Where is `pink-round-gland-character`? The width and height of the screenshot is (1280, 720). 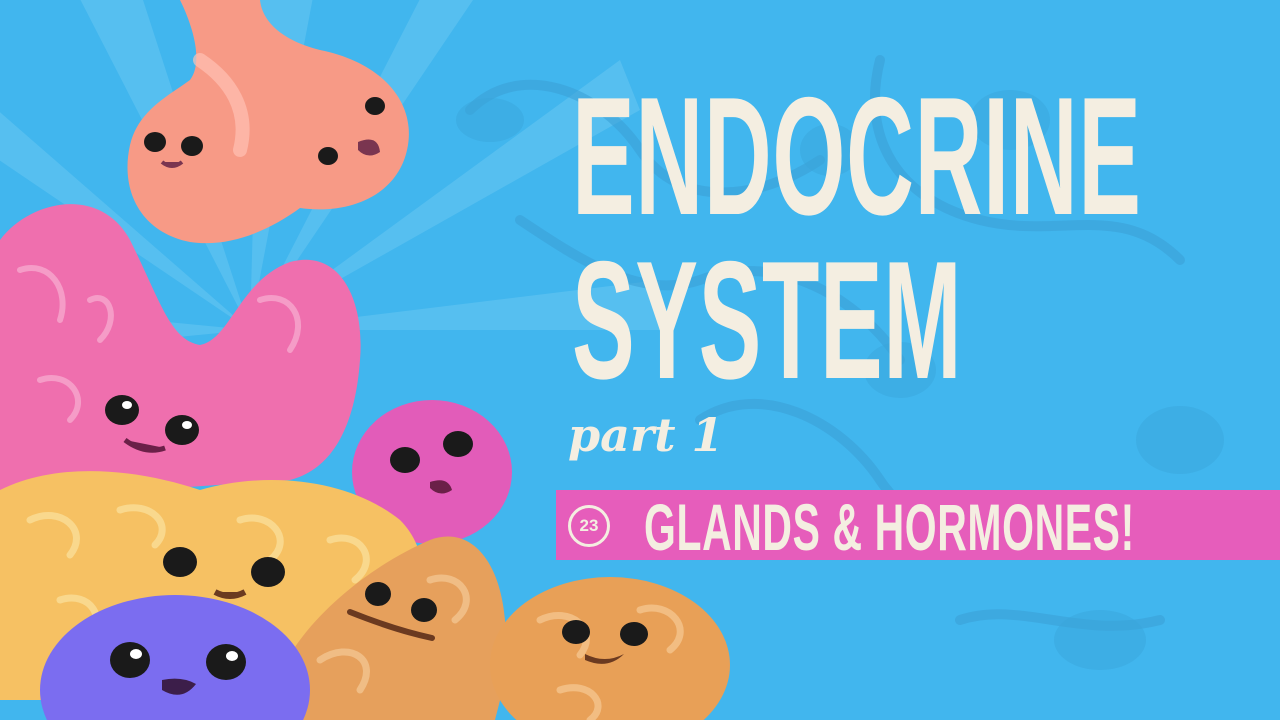 pink-round-gland-character is located at coordinates (432, 472).